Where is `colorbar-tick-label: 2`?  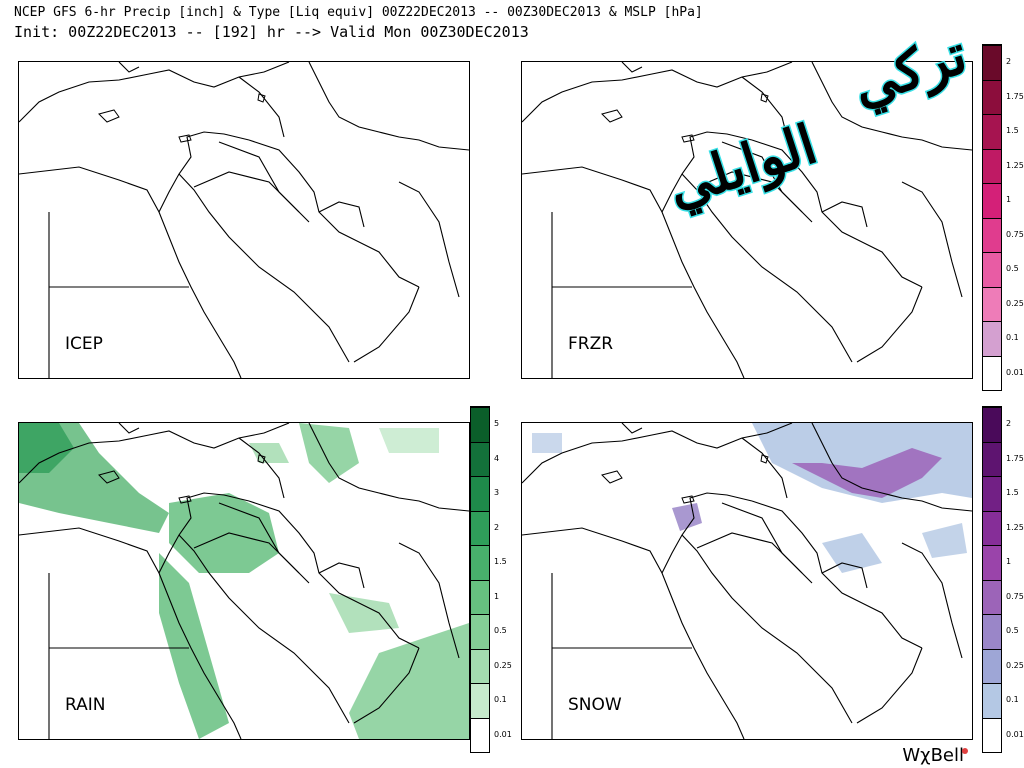 colorbar-tick-label: 2 is located at coordinates (1009, 62).